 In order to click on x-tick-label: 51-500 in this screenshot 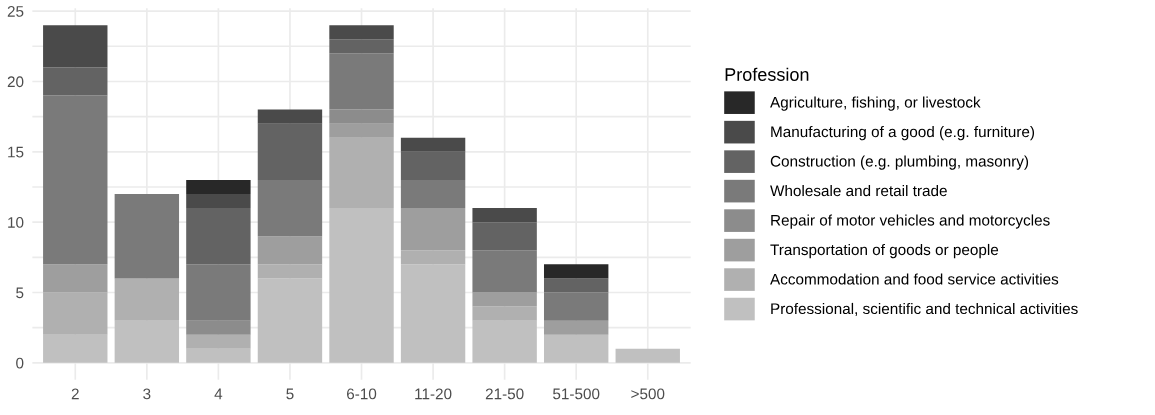, I will do `click(576, 394)`.